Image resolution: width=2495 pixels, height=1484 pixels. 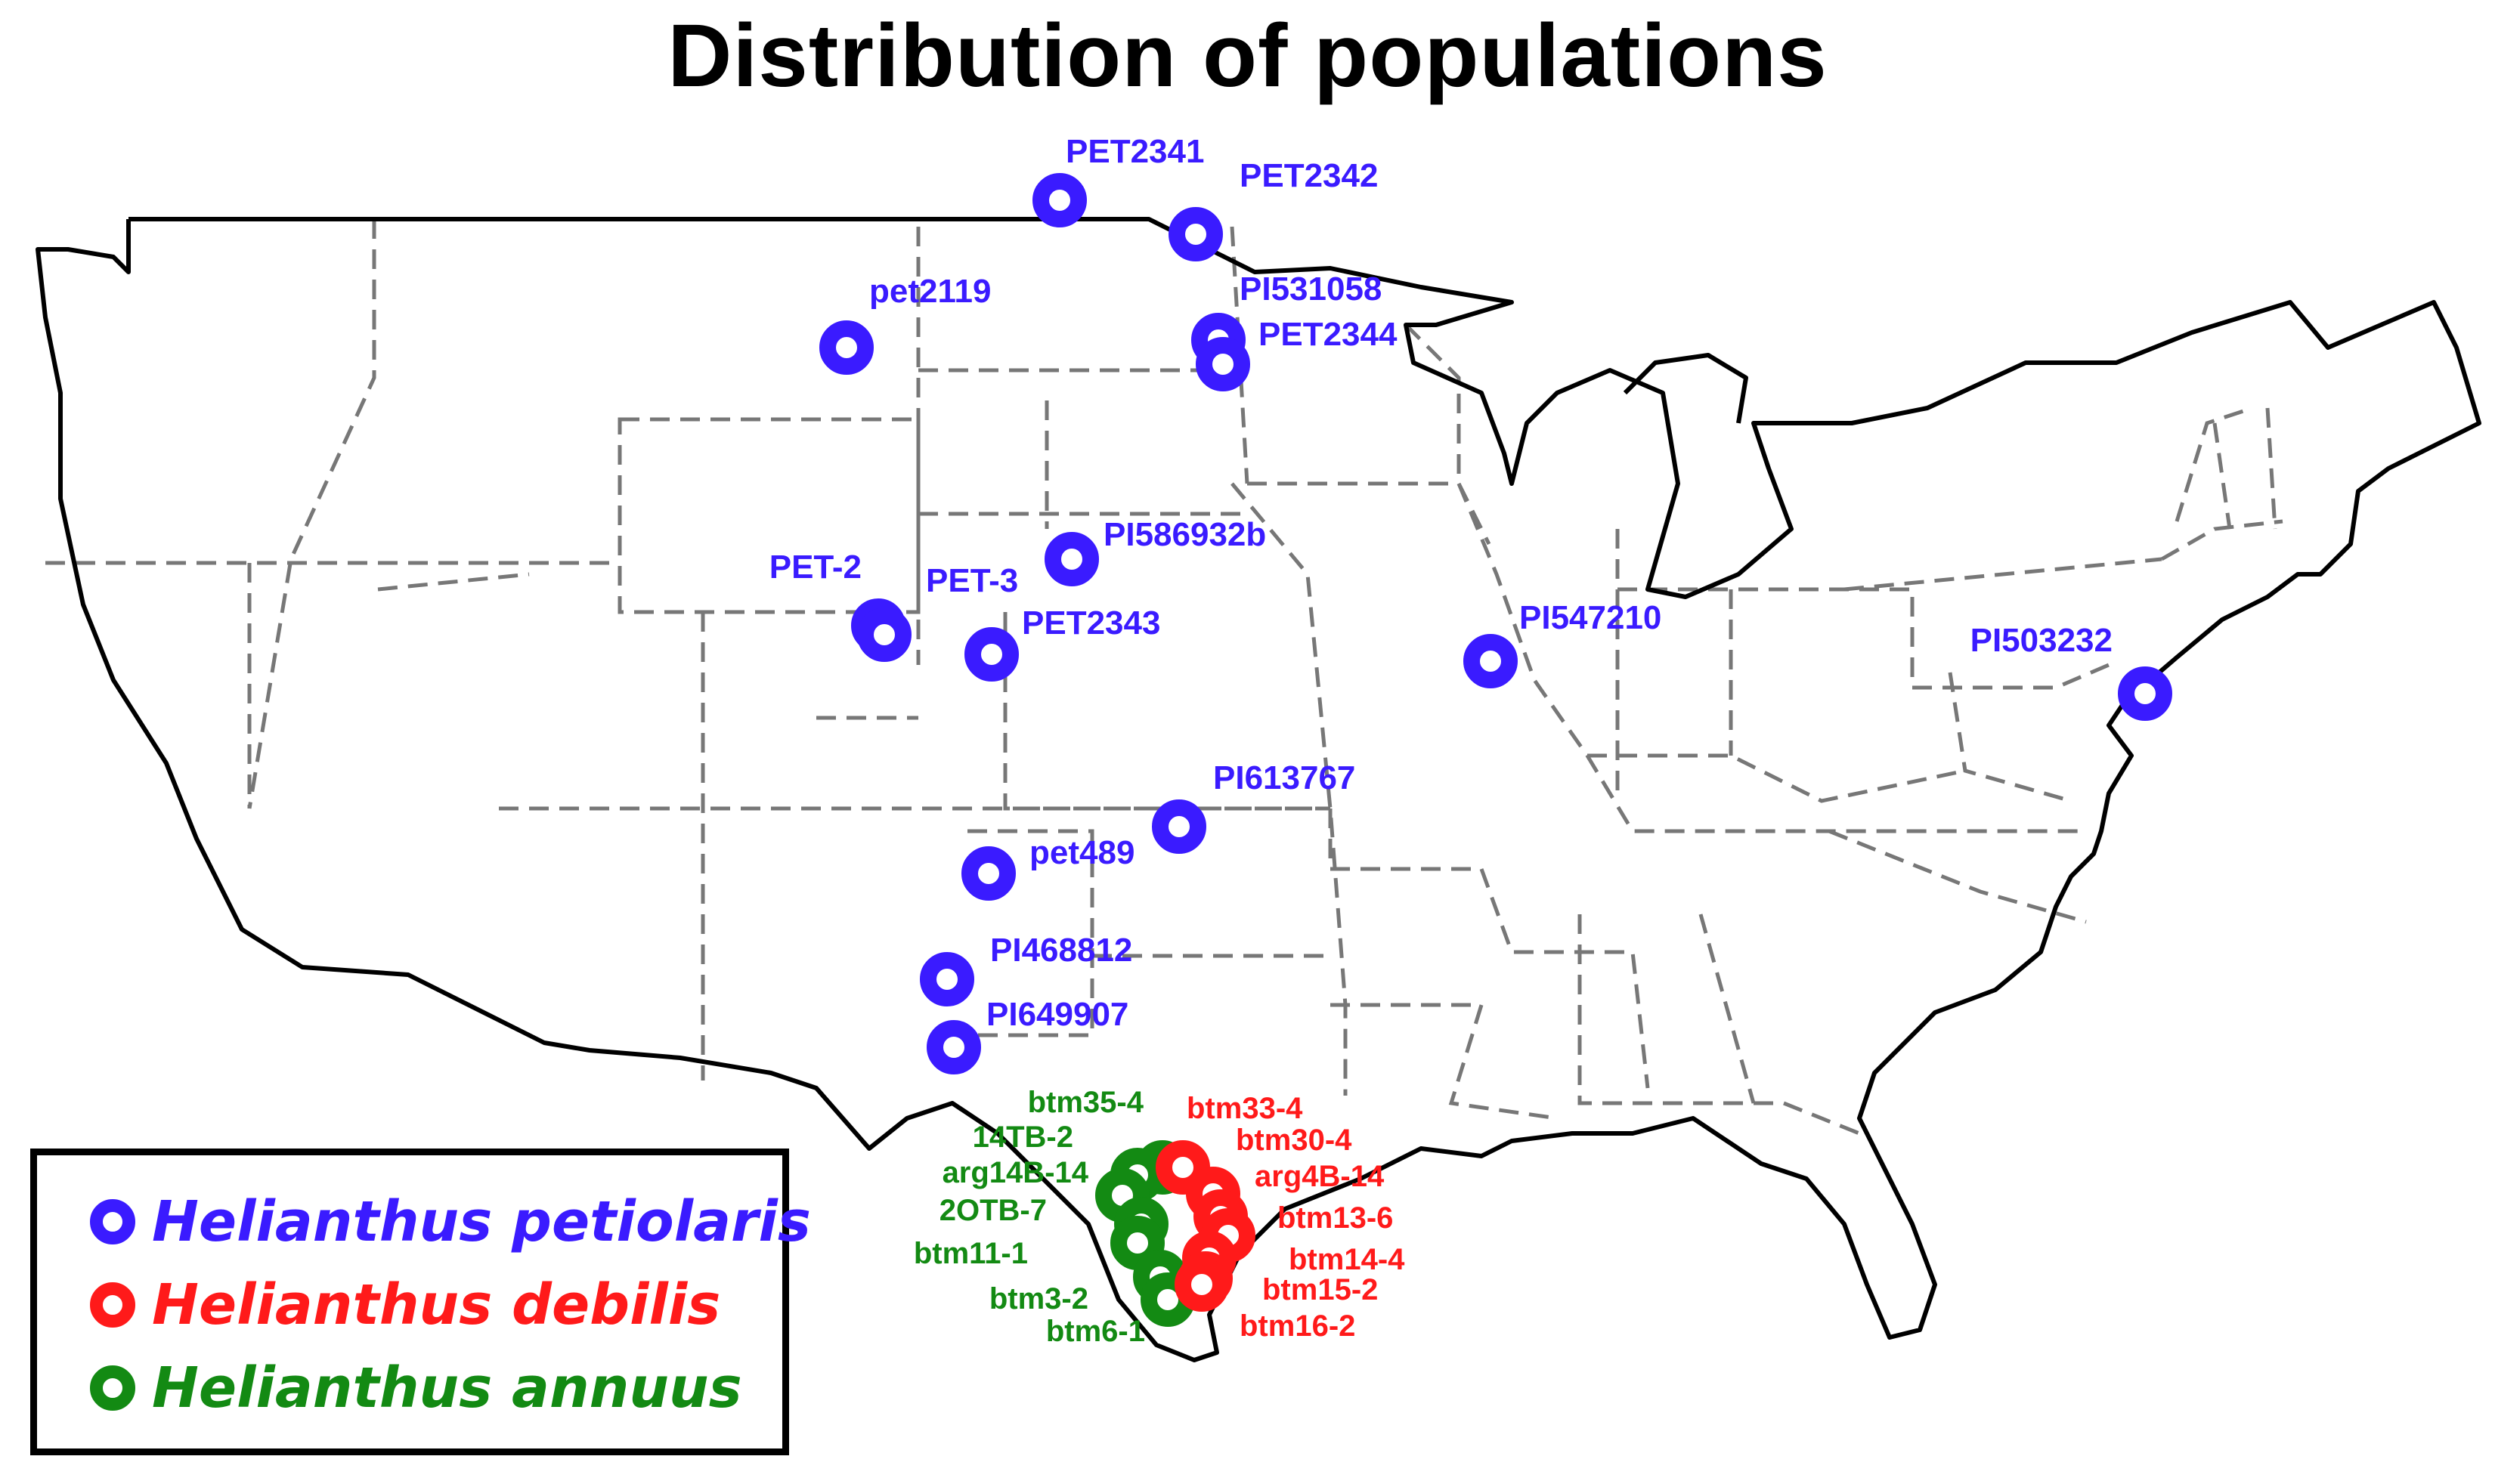 What do you see at coordinates (1061, 951) in the screenshot?
I see `population-label: PI468812` at bounding box center [1061, 951].